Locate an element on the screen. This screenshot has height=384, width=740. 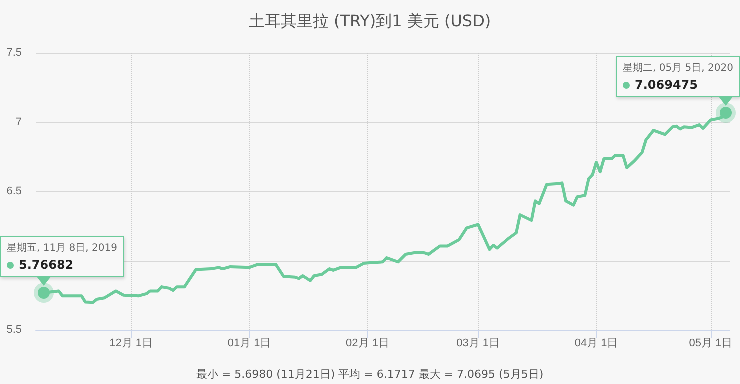
x-tick-label: 05月 1日 is located at coordinates (711, 344).